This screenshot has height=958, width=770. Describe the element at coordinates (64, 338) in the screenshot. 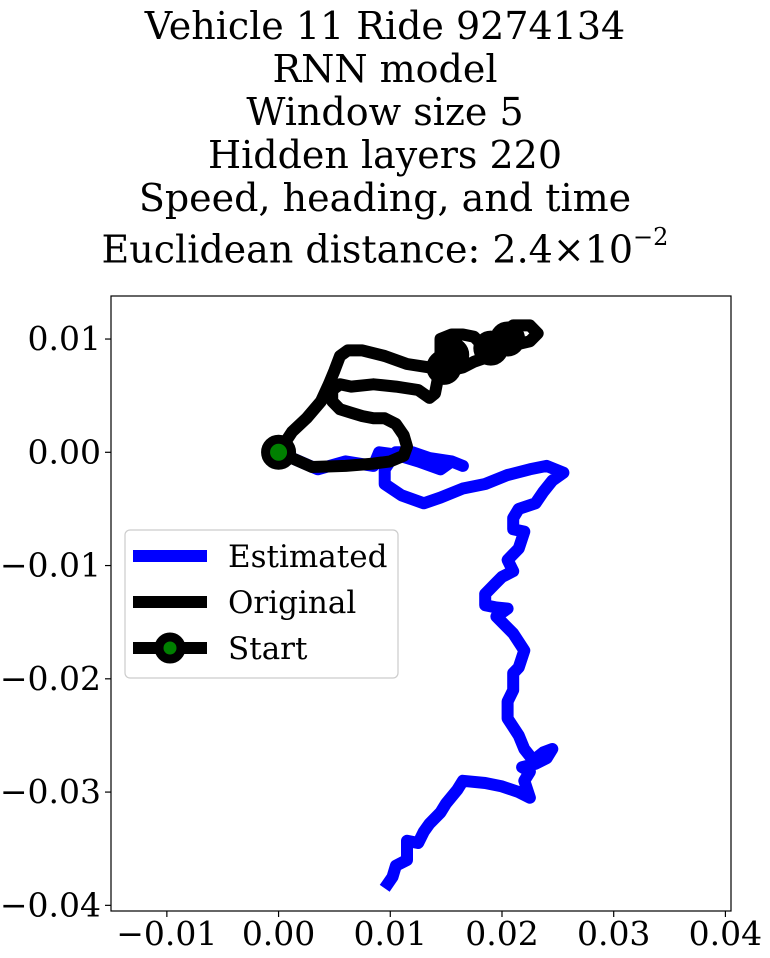

I see `y-tick-label: 0.01` at that location.